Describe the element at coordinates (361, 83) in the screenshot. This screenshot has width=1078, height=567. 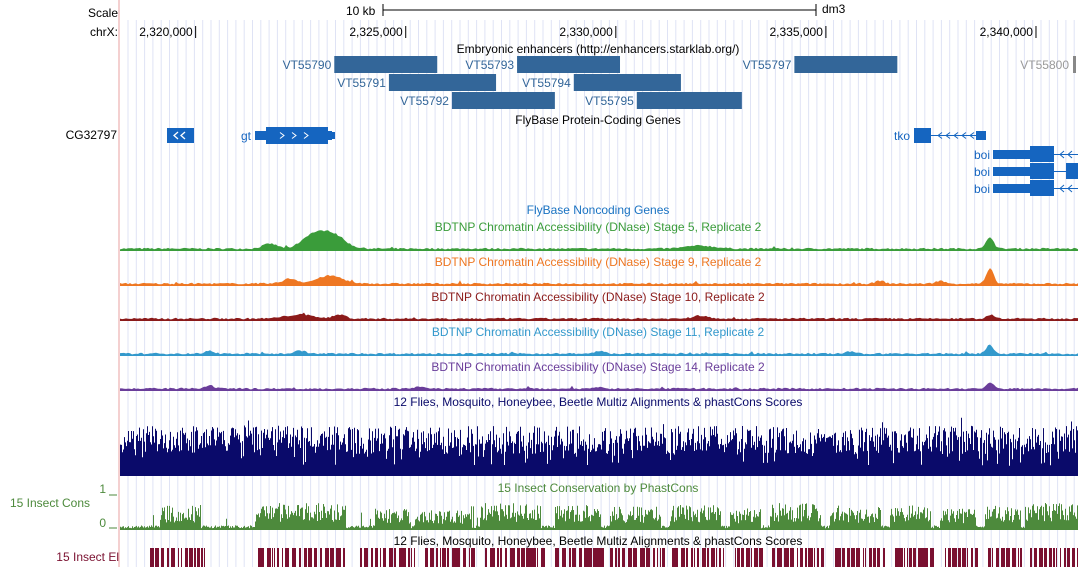
I see `enhancer-label: VT55791` at that location.